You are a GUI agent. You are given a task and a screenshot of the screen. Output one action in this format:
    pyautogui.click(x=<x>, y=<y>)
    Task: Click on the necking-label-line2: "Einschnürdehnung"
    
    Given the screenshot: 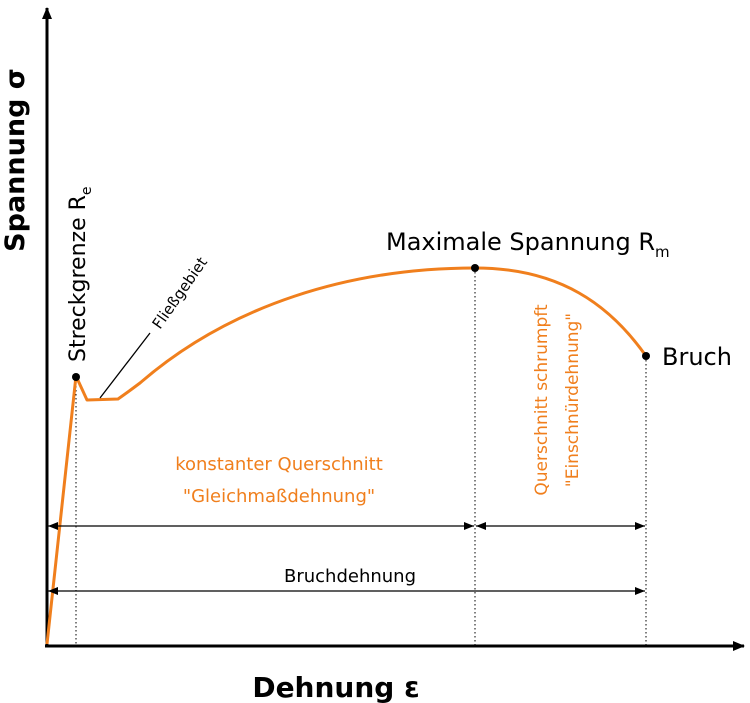 What is the action you would take?
    pyautogui.click(x=573, y=400)
    